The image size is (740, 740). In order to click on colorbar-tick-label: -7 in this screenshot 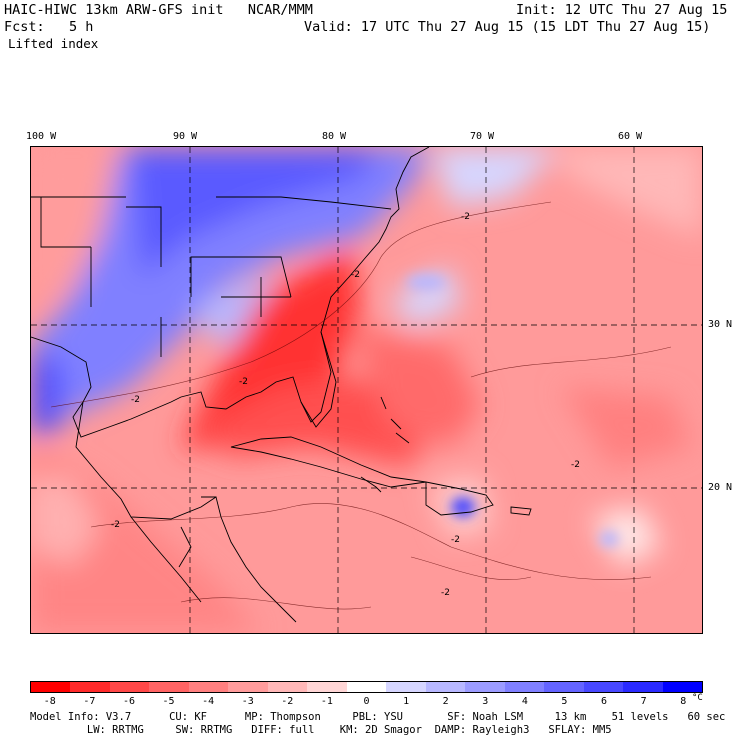, I will do `click(89, 701)`.